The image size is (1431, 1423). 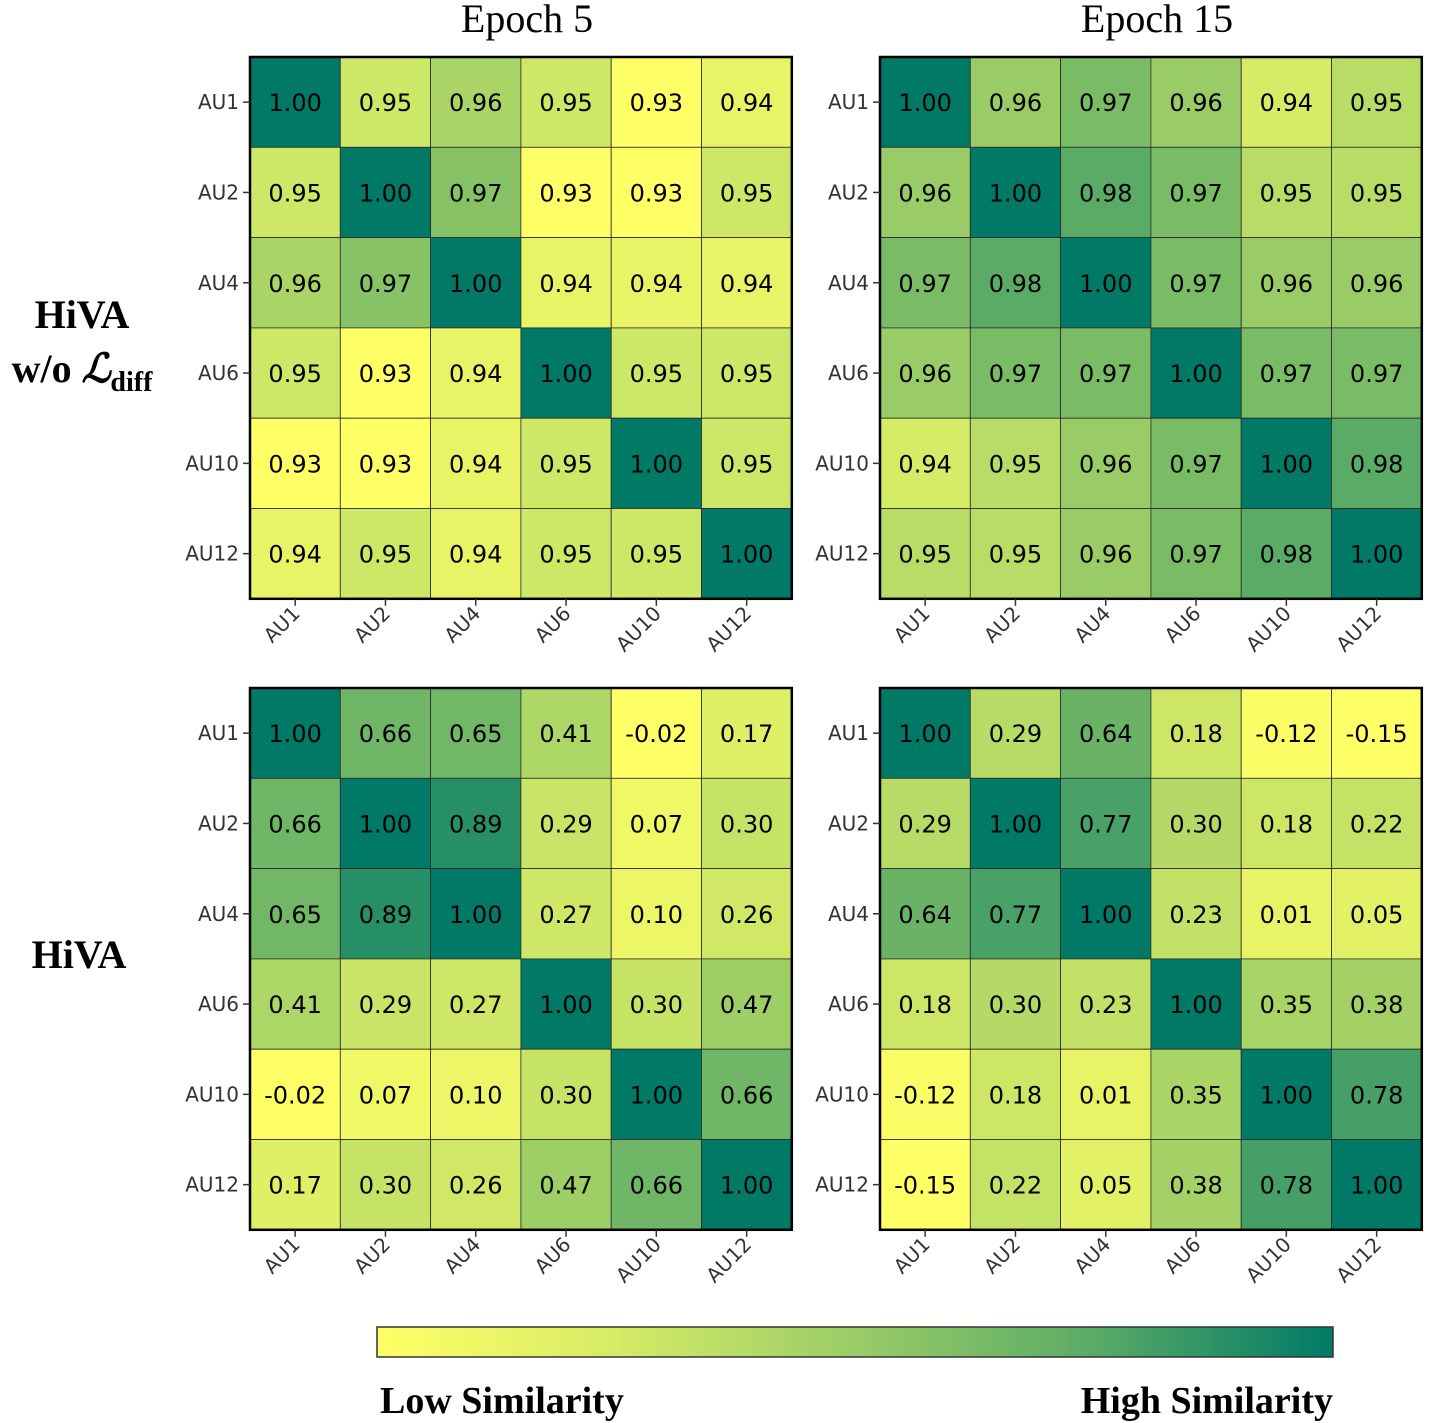 What do you see at coordinates (1157, 20) in the screenshot?
I see `column-title-epoch-15: Epoch 15` at bounding box center [1157, 20].